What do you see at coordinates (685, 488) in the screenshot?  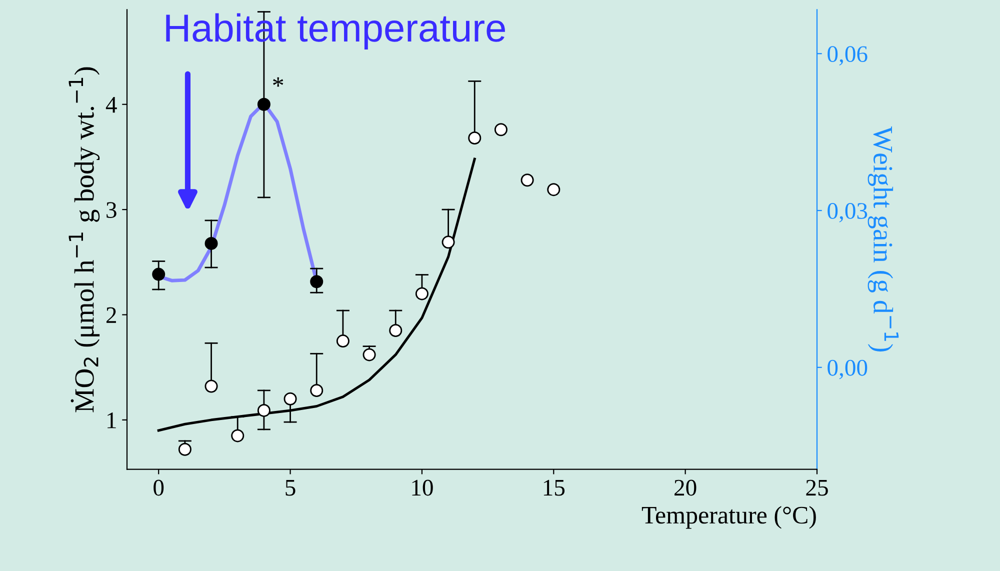 I see `x-tick-label: 20` at bounding box center [685, 488].